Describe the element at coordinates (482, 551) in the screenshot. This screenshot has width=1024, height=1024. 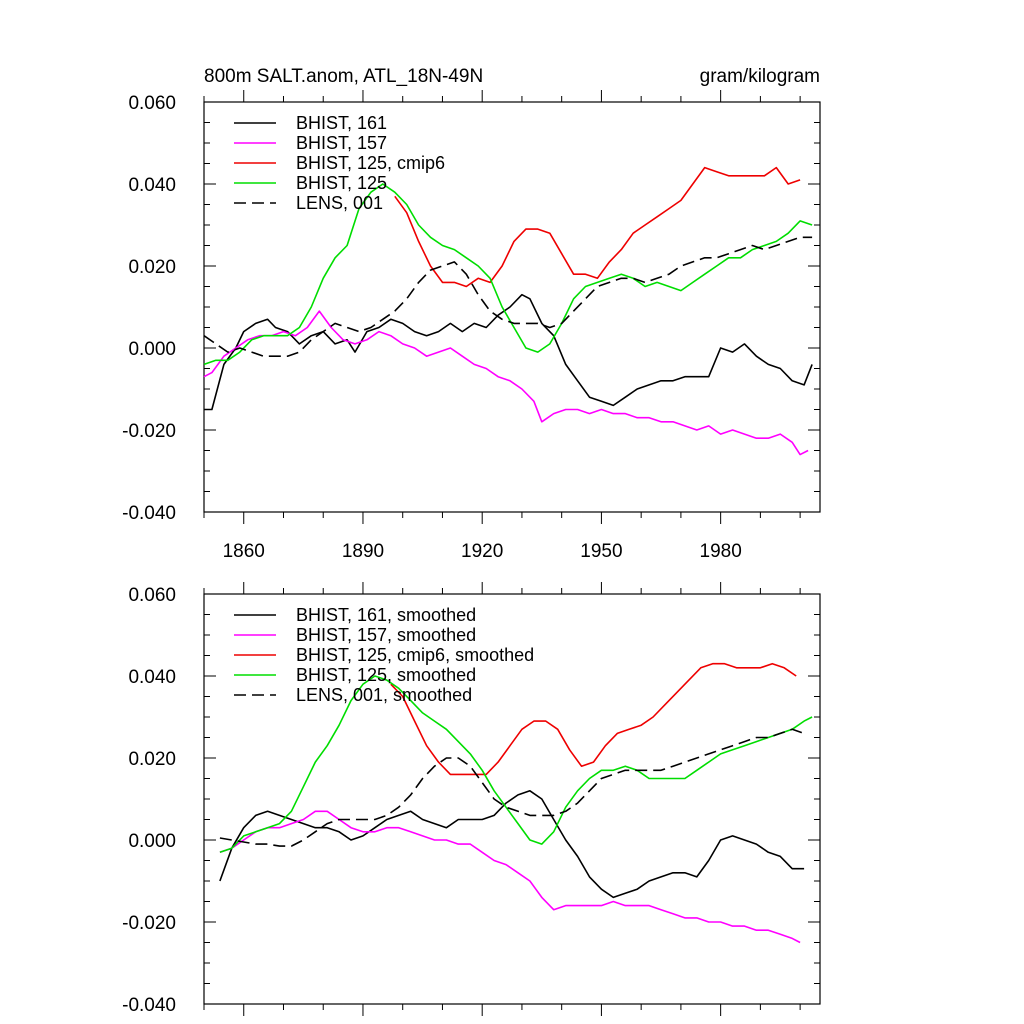
I see `x-tick-label: 1920` at that location.